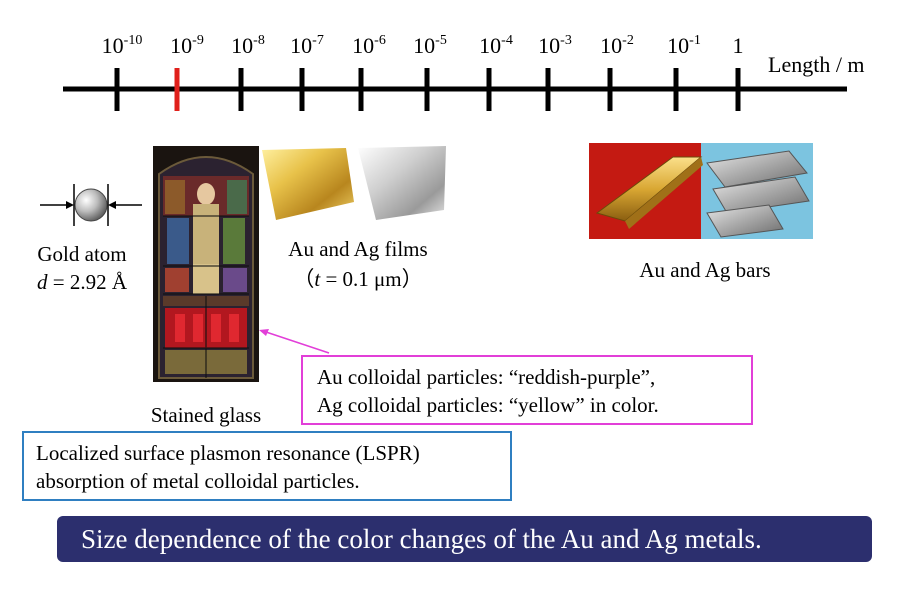  I want to click on gold-atom-diameter: d = 2.92 Å, so click(81, 282).